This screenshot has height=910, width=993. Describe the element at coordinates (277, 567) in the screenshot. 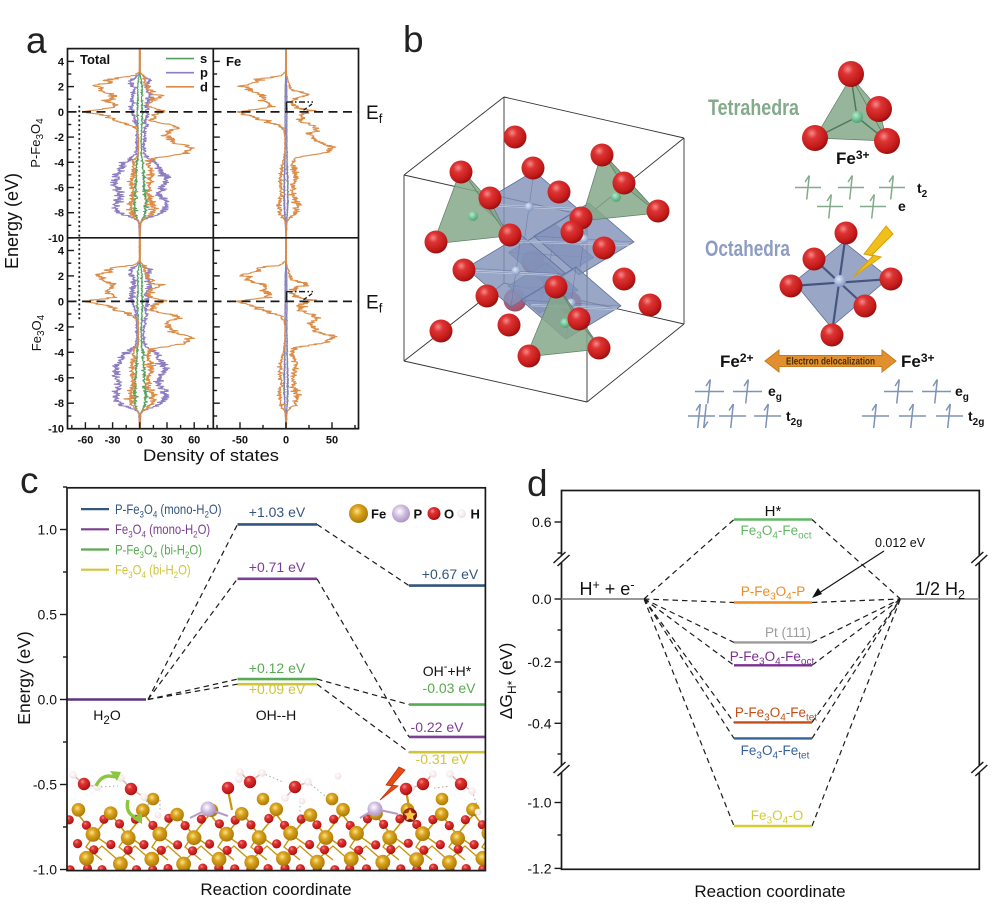

I see `svg-text: +0.71 eV` at that location.